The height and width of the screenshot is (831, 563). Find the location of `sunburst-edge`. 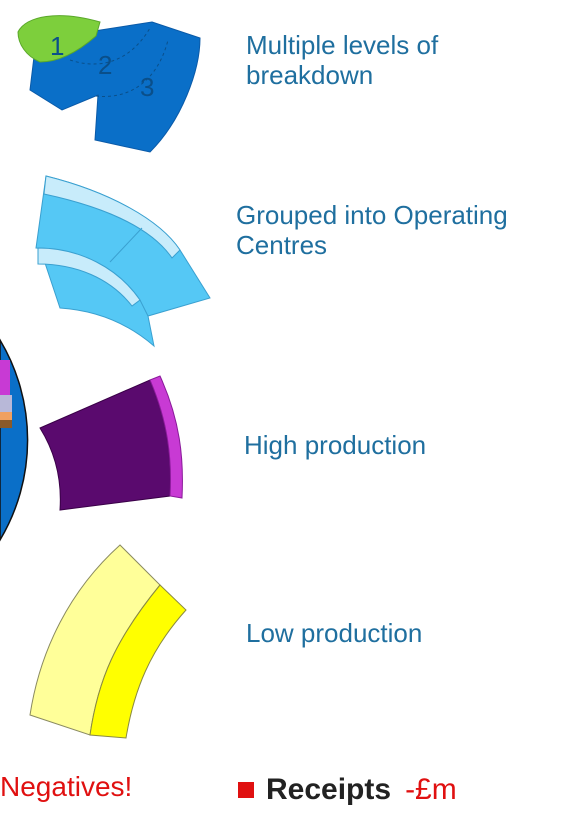

sunburst-edge is located at coordinates (14, 440).